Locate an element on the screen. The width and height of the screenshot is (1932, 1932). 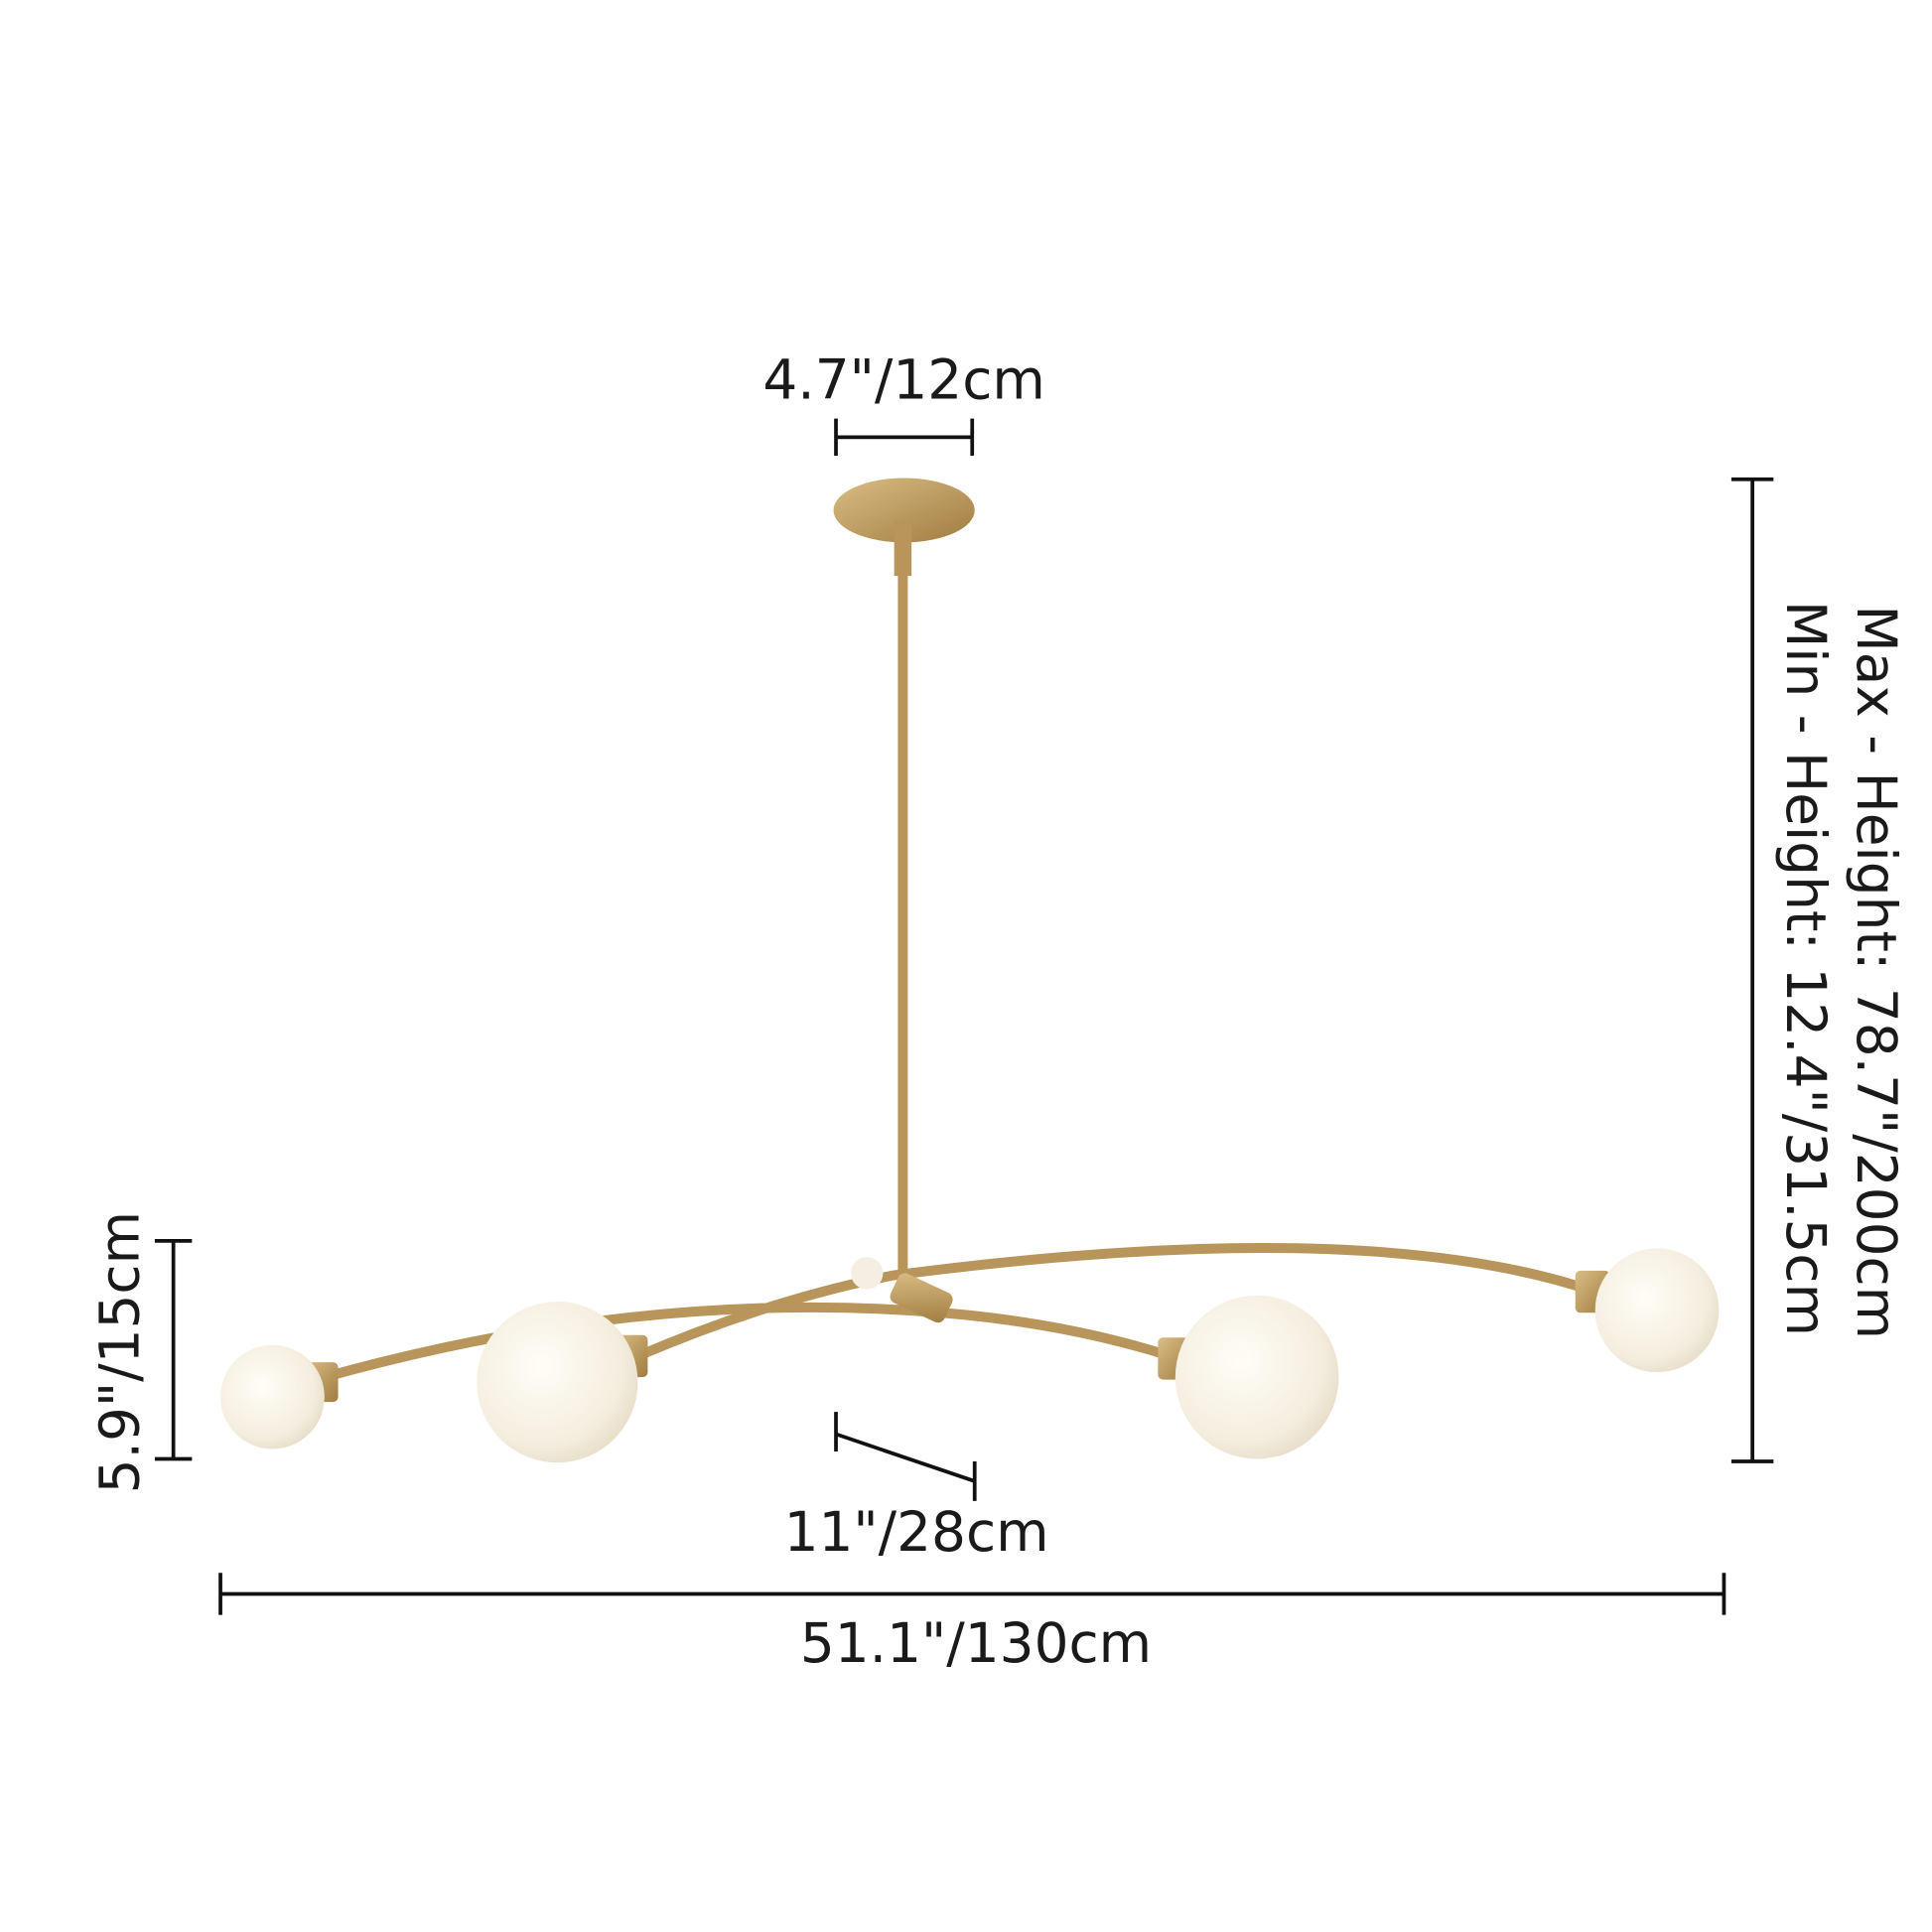
overall-width-label: 51.1"/130cm is located at coordinates (976, 1643).